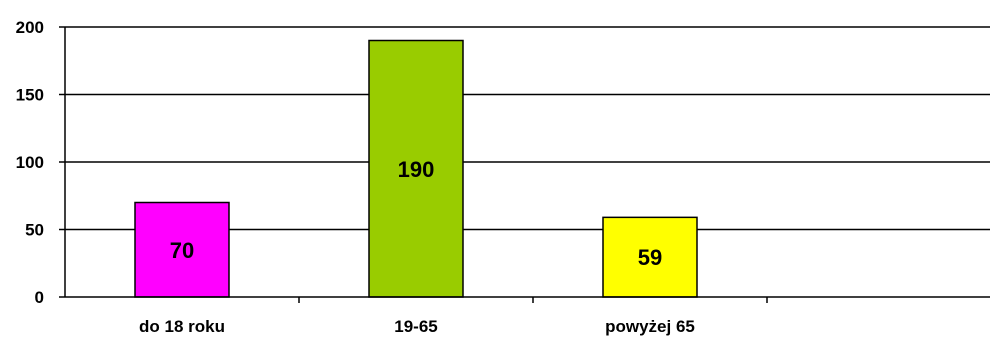  I want to click on x-category-label: do 18 roku, so click(182, 326).